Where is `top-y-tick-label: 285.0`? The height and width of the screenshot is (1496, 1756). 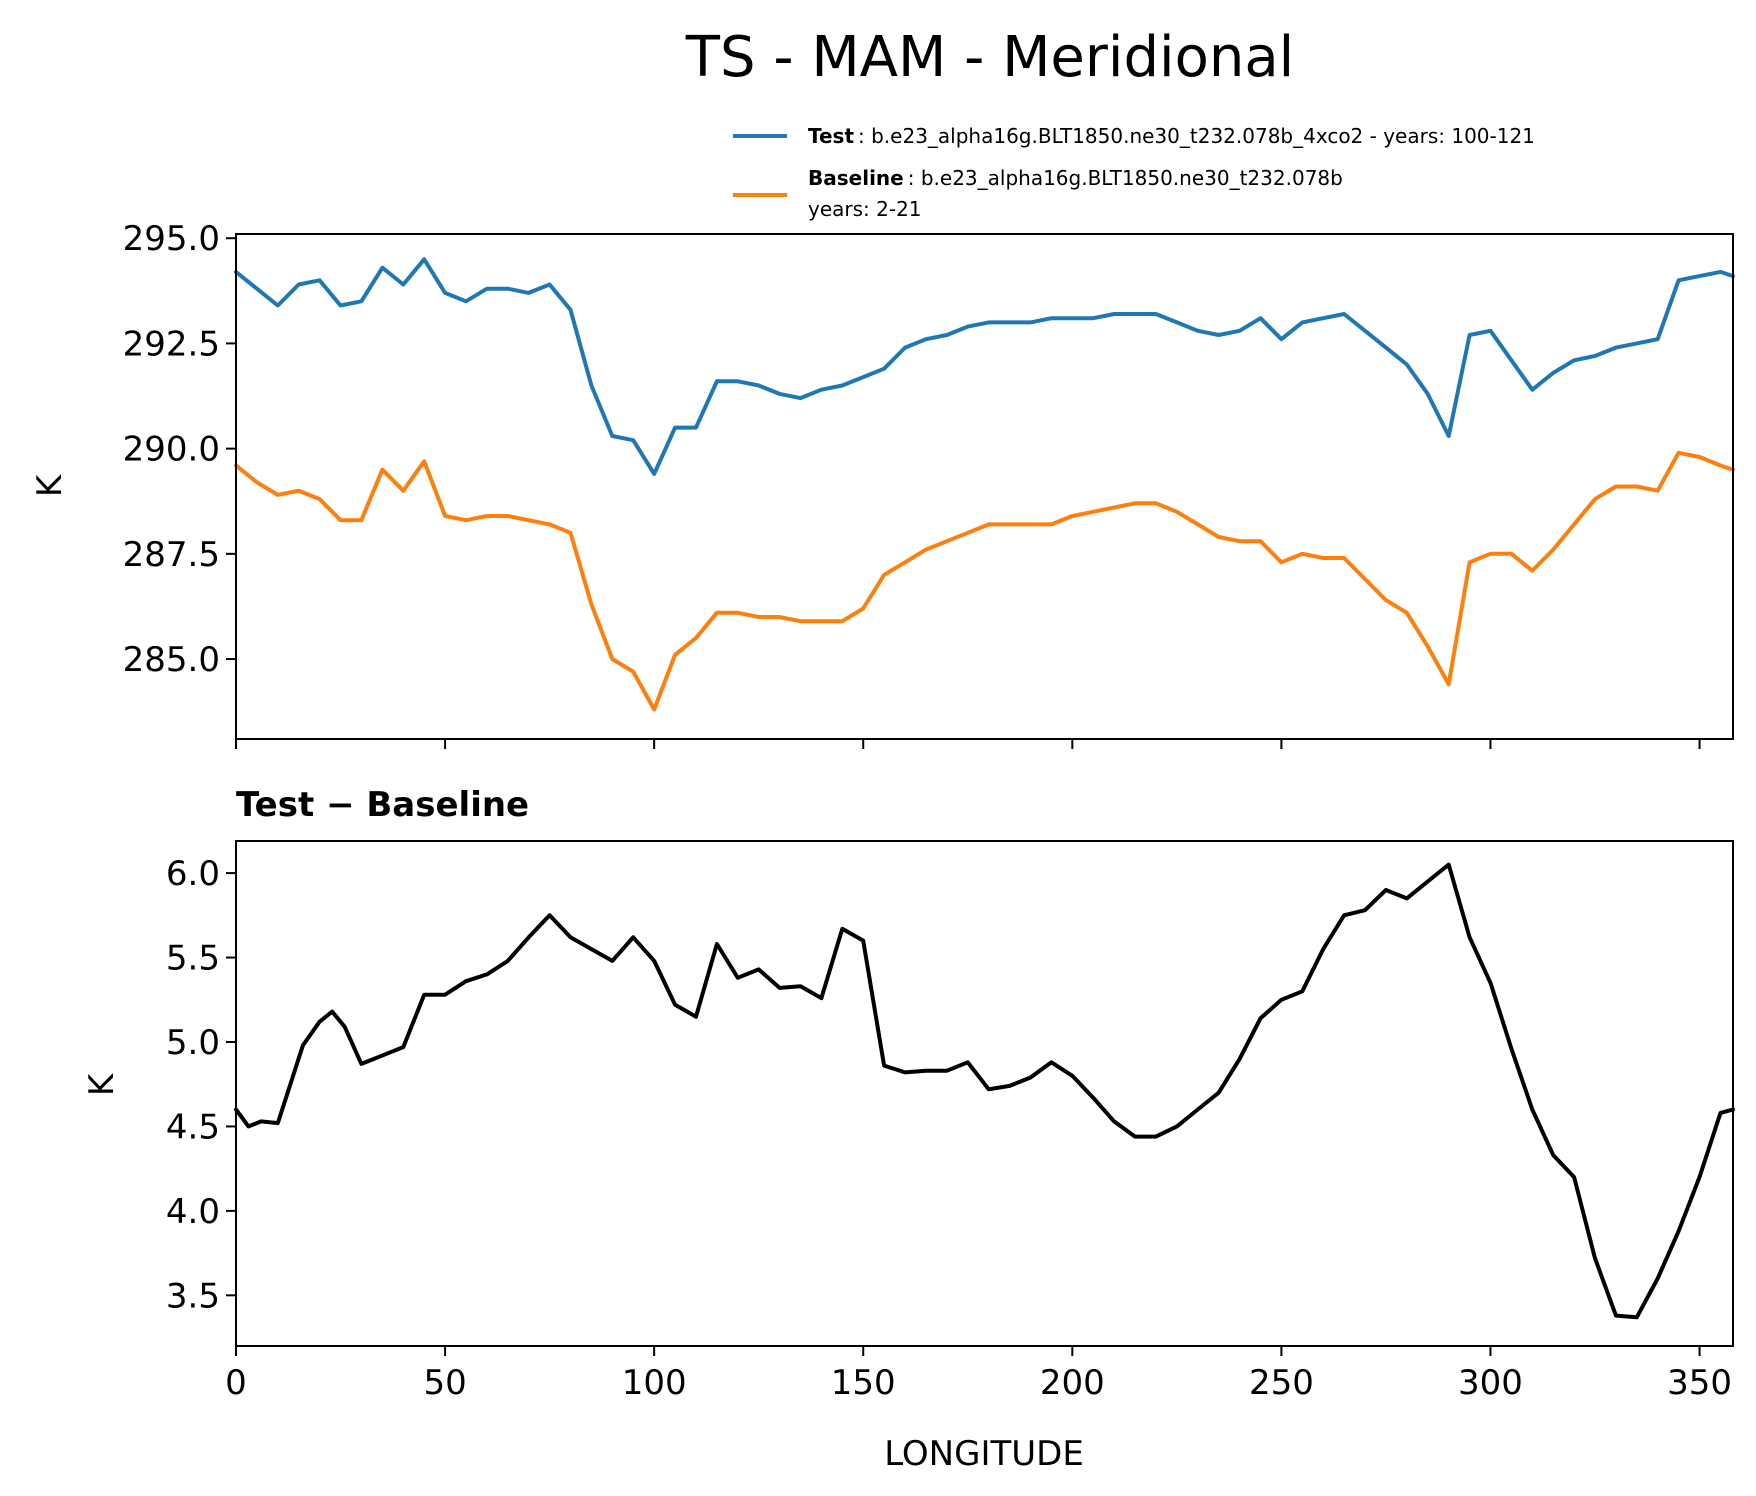
top-y-tick-label: 285.0 is located at coordinates (171, 660).